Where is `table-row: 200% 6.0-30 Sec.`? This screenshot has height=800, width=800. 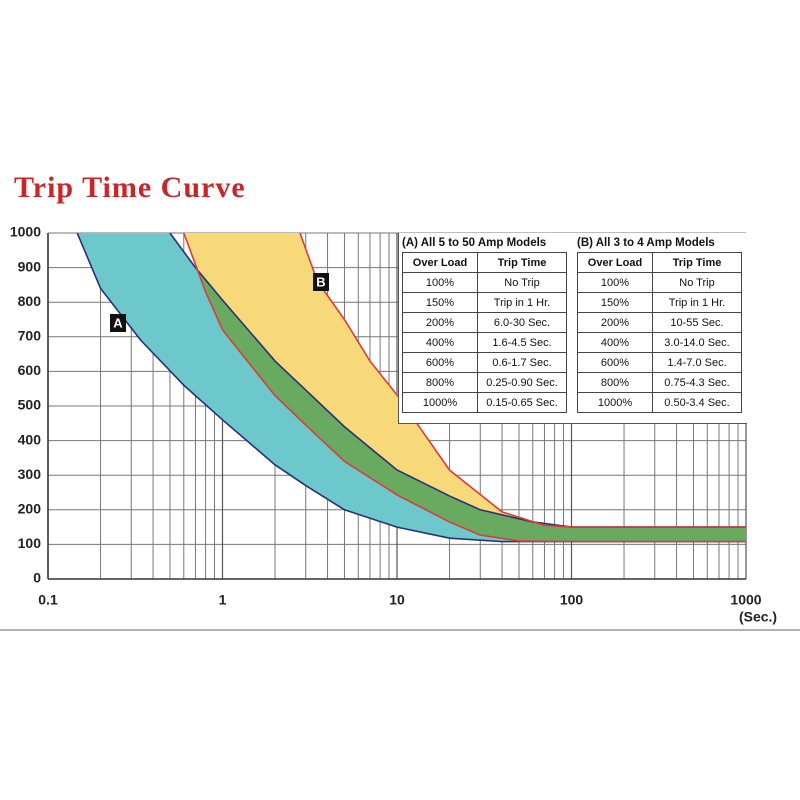 table-row: 200% 6.0-30 Sec. is located at coordinates (484, 322).